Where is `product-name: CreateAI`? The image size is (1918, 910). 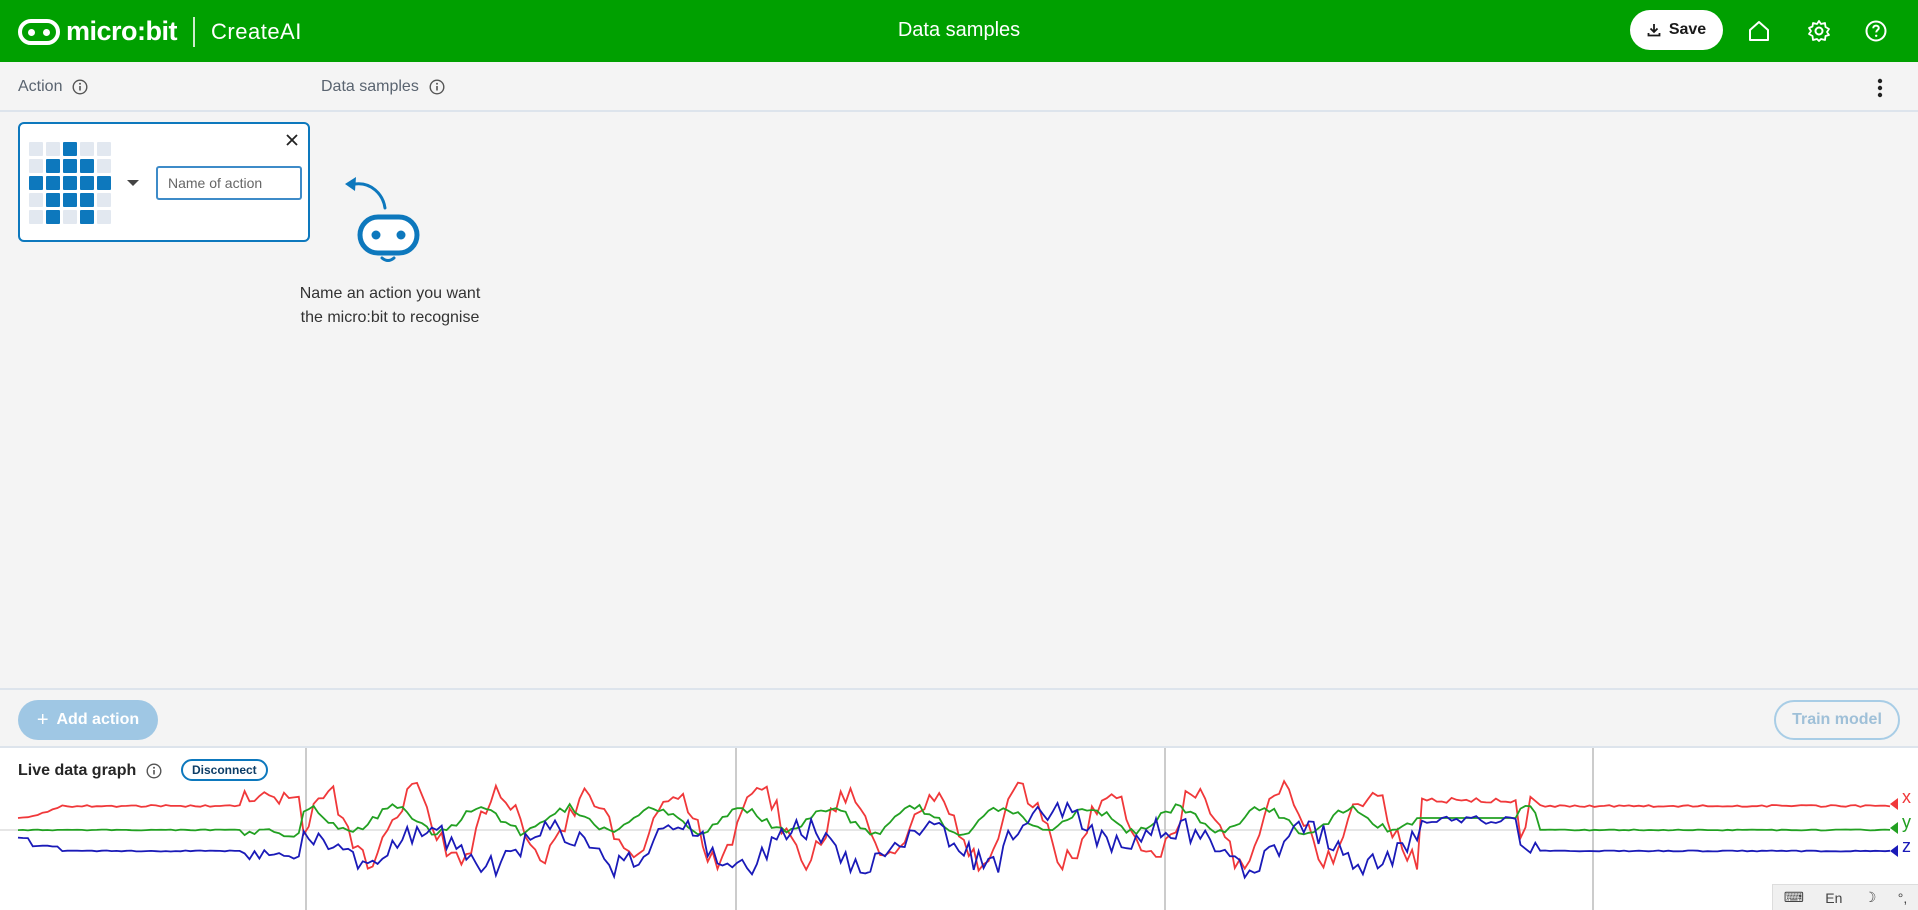
product-name: CreateAI is located at coordinates (256, 31).